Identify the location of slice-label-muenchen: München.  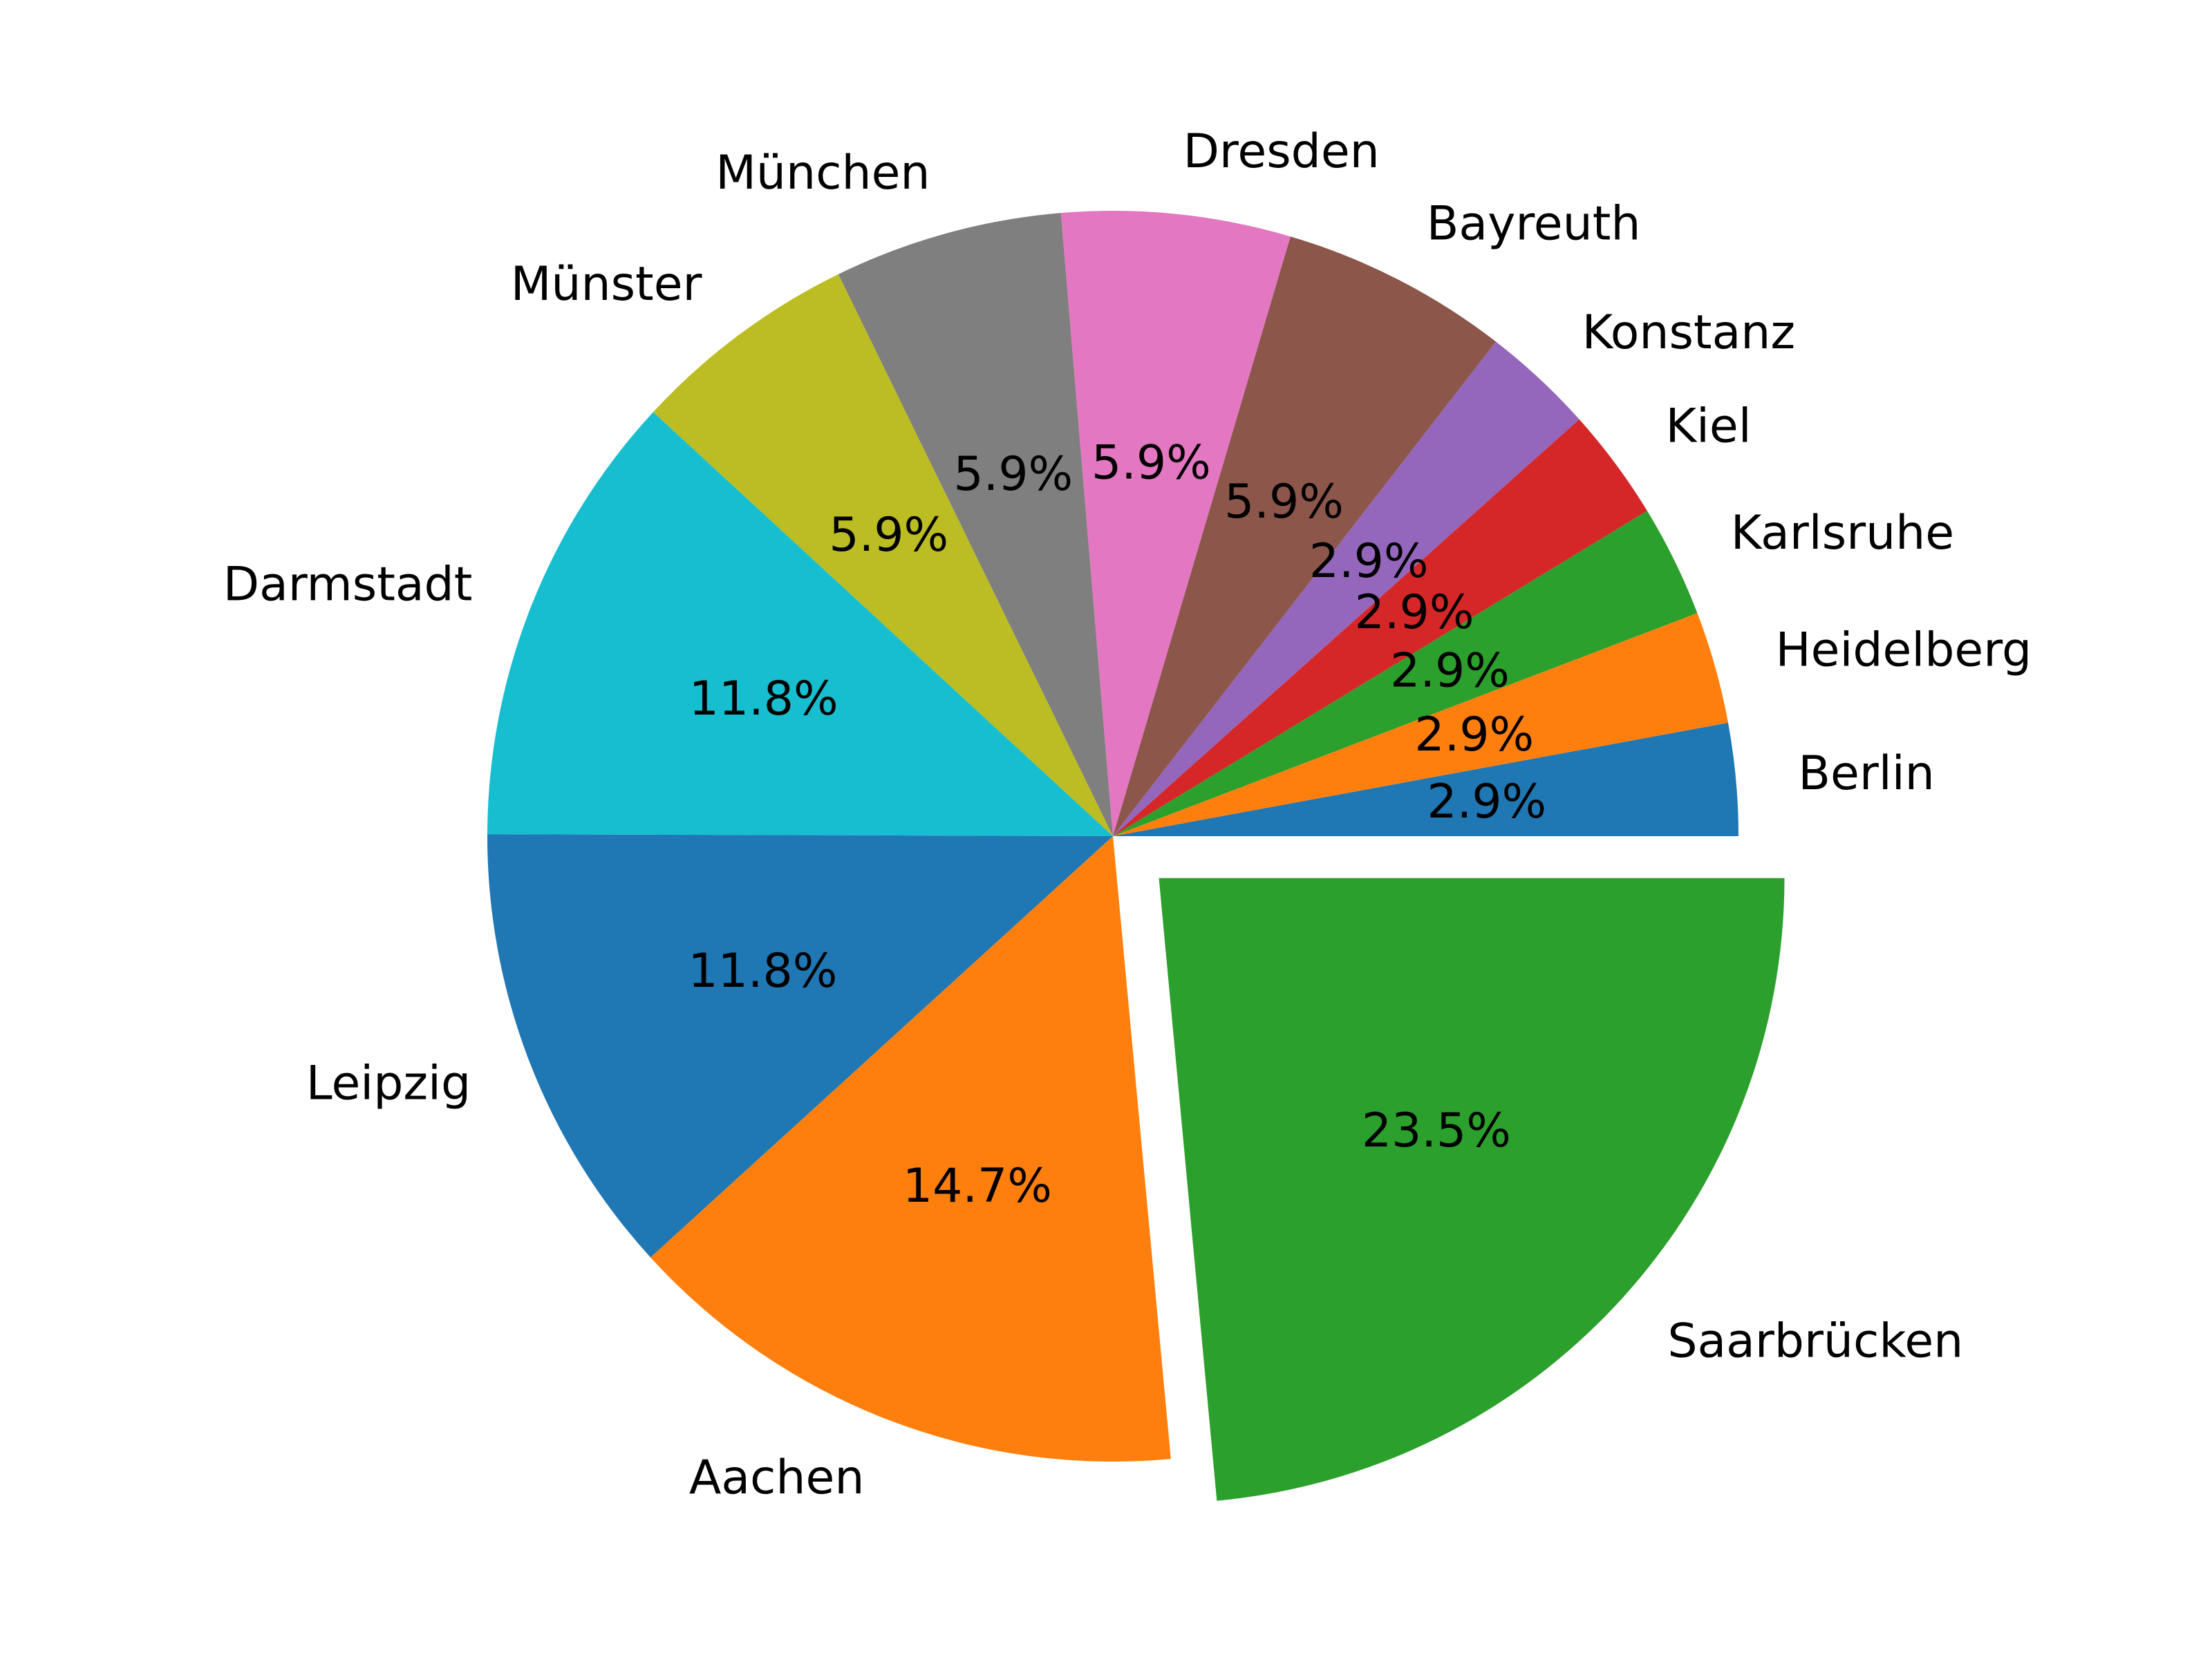
(822, 173).